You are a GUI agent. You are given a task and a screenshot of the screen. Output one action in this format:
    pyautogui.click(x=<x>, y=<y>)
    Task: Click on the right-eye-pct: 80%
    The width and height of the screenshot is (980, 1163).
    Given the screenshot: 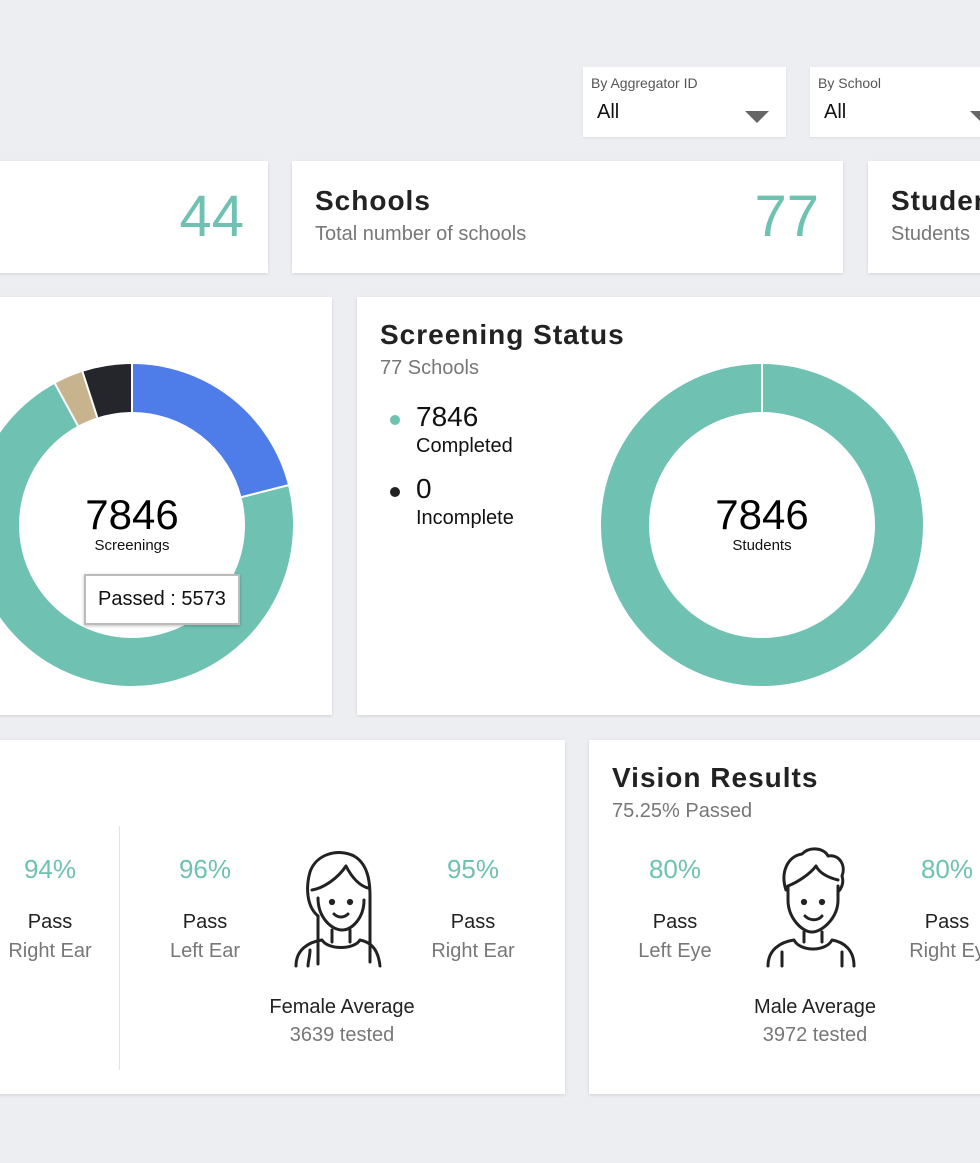 What is the action you would take?
    pyautogui.click(x=947, y=869)
    